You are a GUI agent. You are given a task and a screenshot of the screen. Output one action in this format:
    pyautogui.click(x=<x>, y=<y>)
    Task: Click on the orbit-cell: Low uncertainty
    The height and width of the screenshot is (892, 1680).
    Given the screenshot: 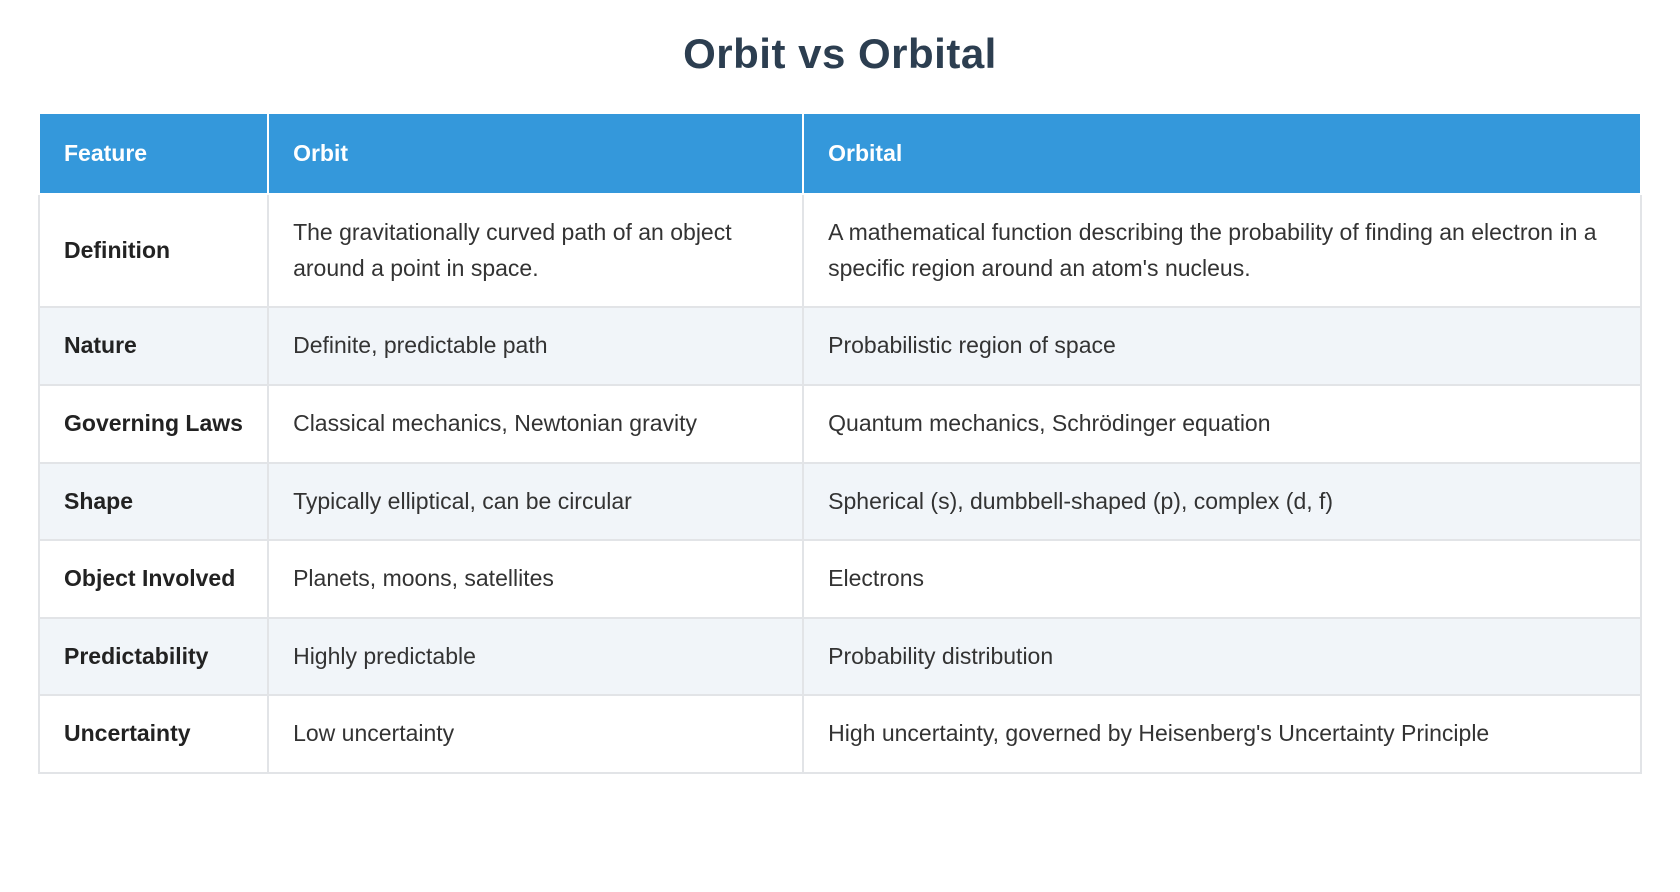 What is the action you would take?
    pyautogui.click(x=536, y=734)
    